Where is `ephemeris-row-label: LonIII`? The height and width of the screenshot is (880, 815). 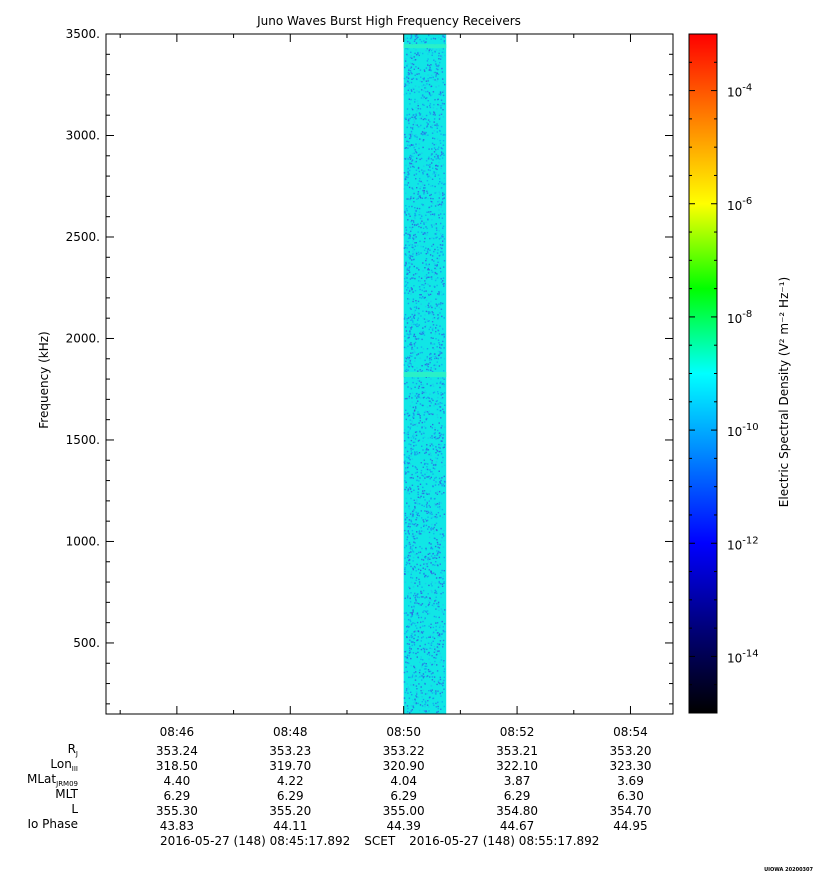 ephemeris-row-label: LonIII is located at coordinates (64, 765).